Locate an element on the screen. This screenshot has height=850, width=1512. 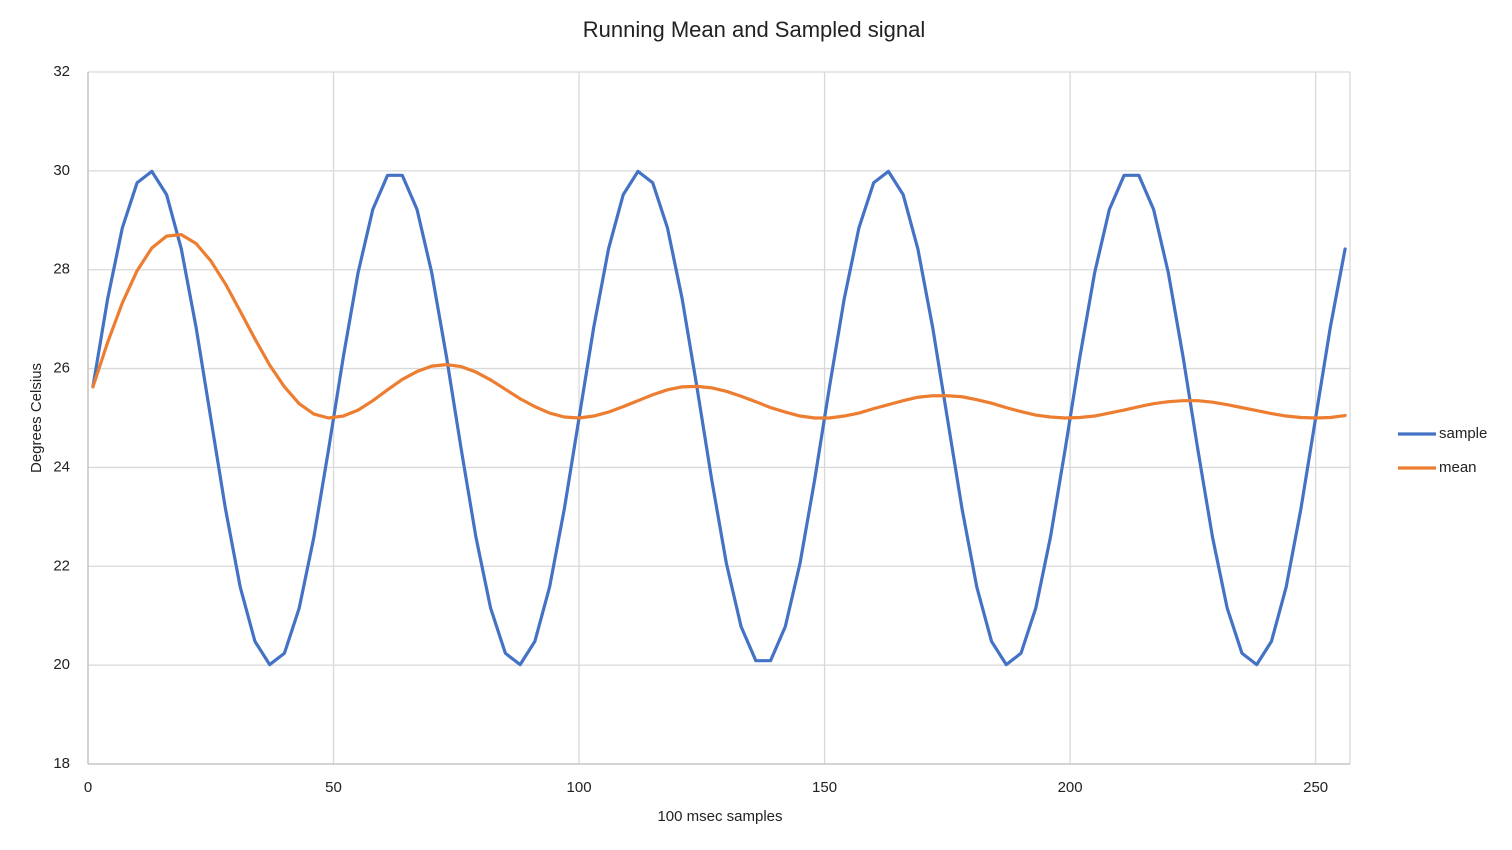
legend-label: mean is located at coordinates (1458, 467).